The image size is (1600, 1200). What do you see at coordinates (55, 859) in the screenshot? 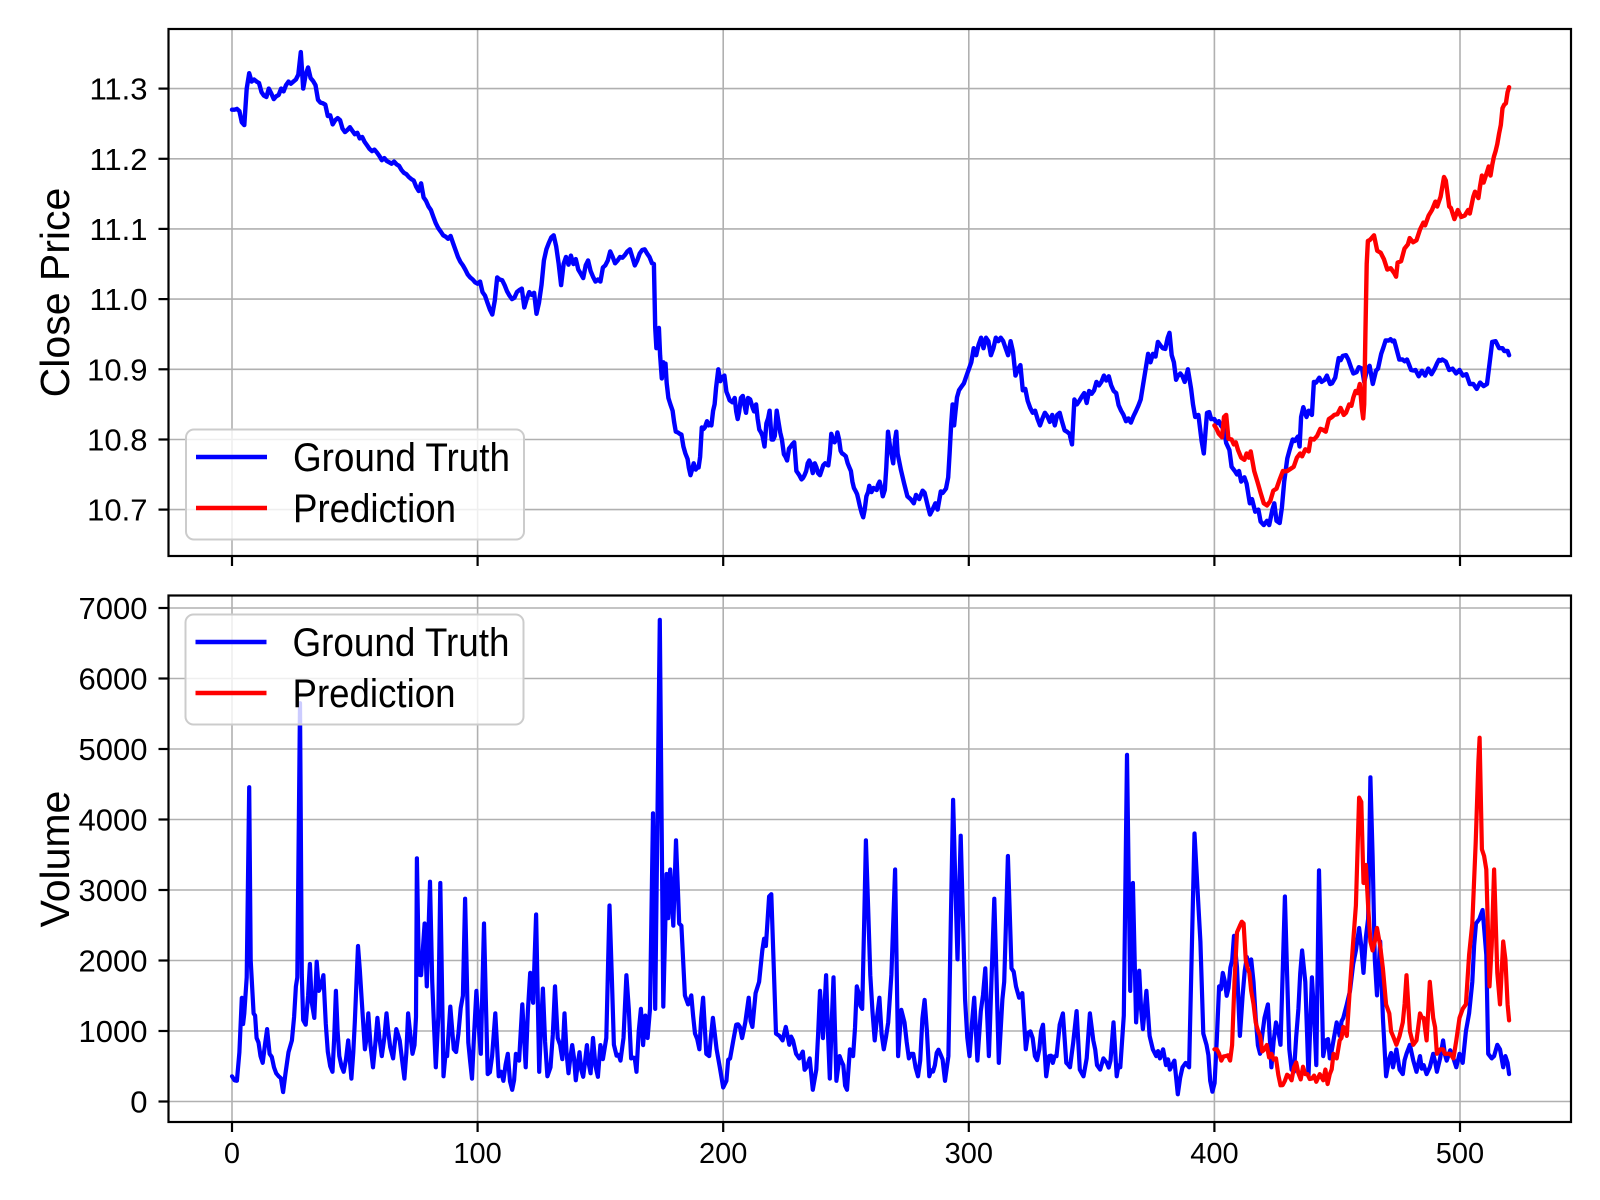
I see `svg-text: Volume` at bounding box center [55, 859].